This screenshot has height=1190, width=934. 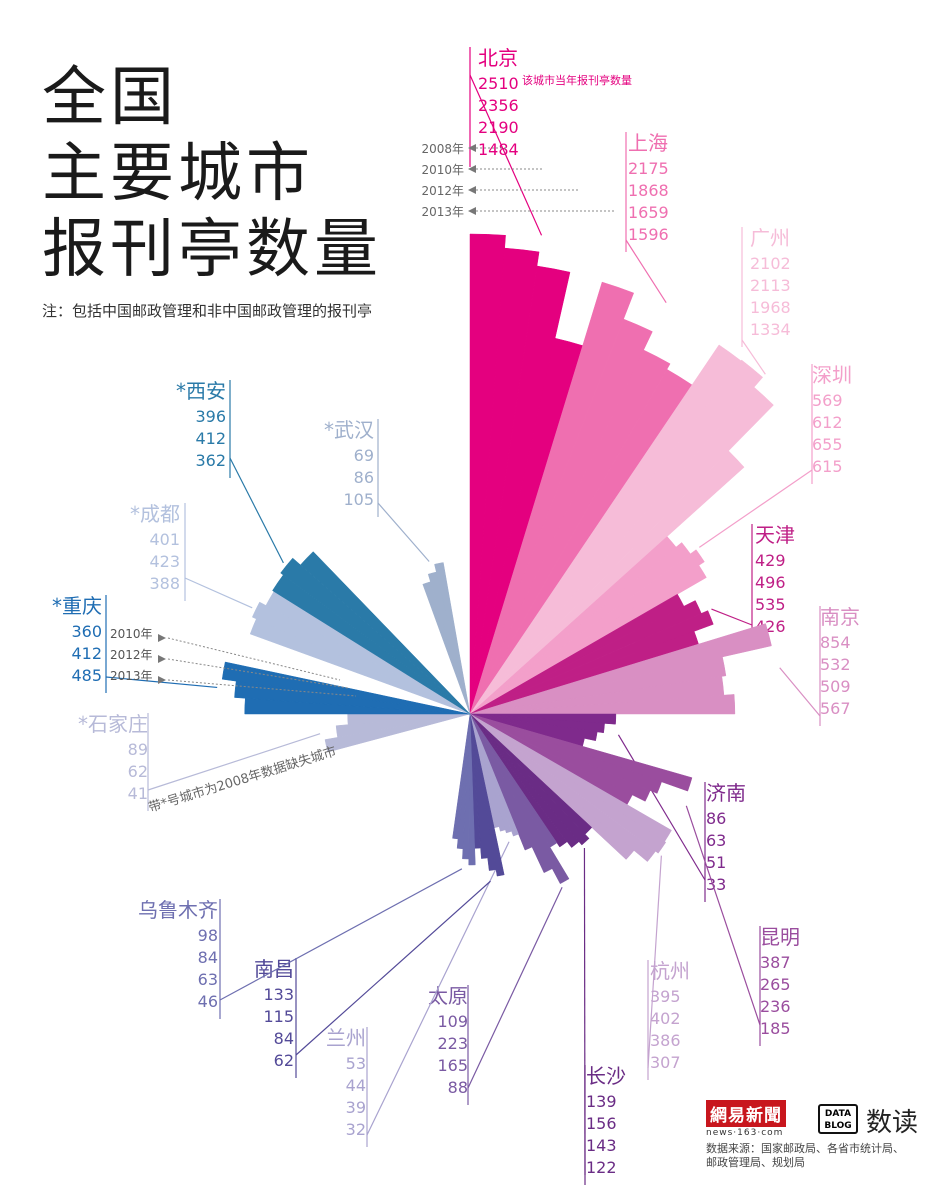 I want to click on value-label-xian-2: 362, so click(x=210, y=460).